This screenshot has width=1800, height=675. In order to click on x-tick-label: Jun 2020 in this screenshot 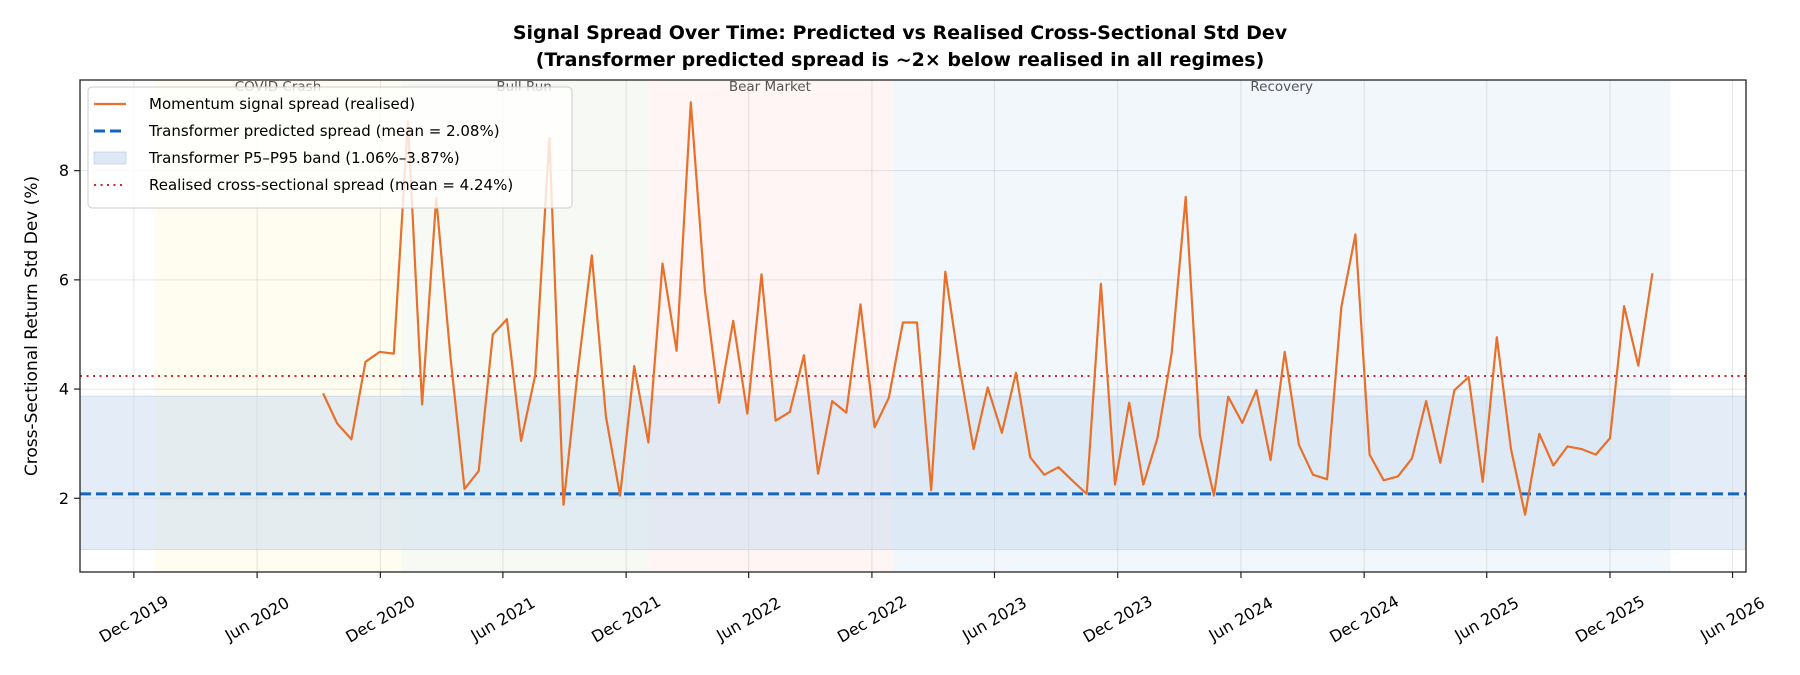, I will do `click(257, 619)`.